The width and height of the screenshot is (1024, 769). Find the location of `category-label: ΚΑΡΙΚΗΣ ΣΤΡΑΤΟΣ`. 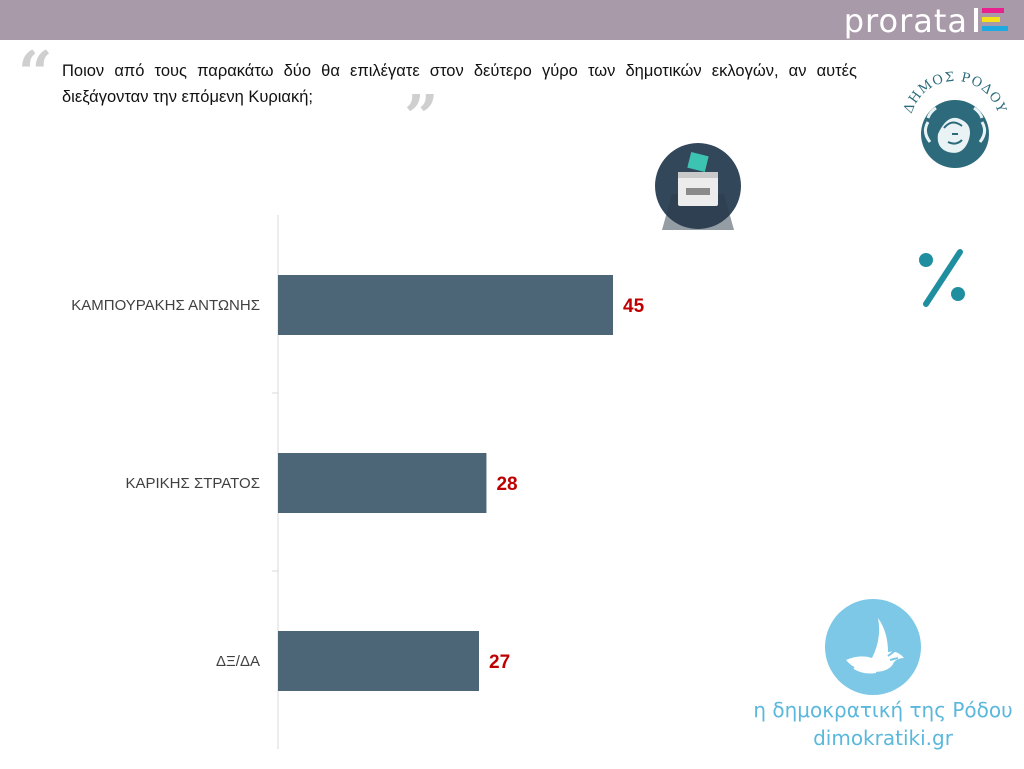

category-label: ΚΑΡΙΚΗΣ ΣΤΡΑΤΟΣ is located at coordinates (192, 483).